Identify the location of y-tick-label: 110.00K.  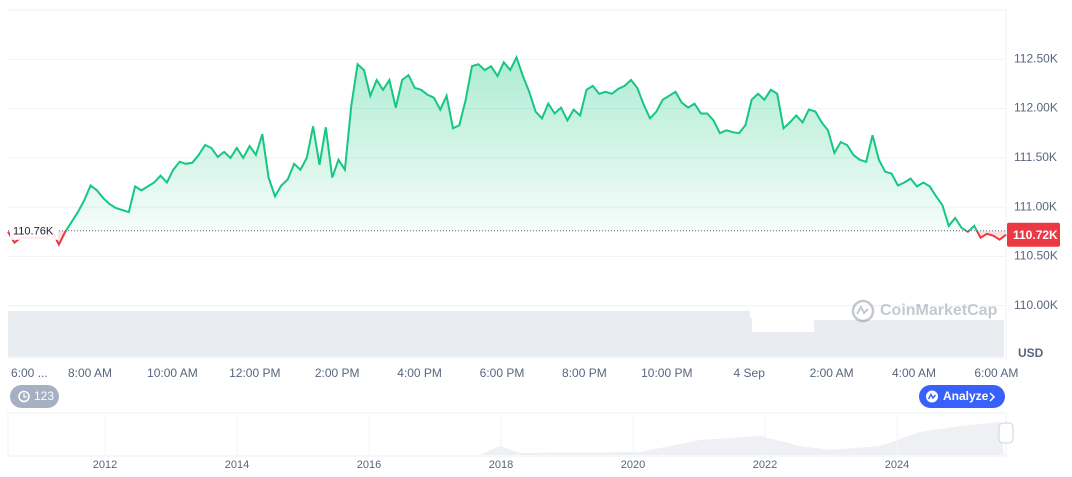
(1036, 305).